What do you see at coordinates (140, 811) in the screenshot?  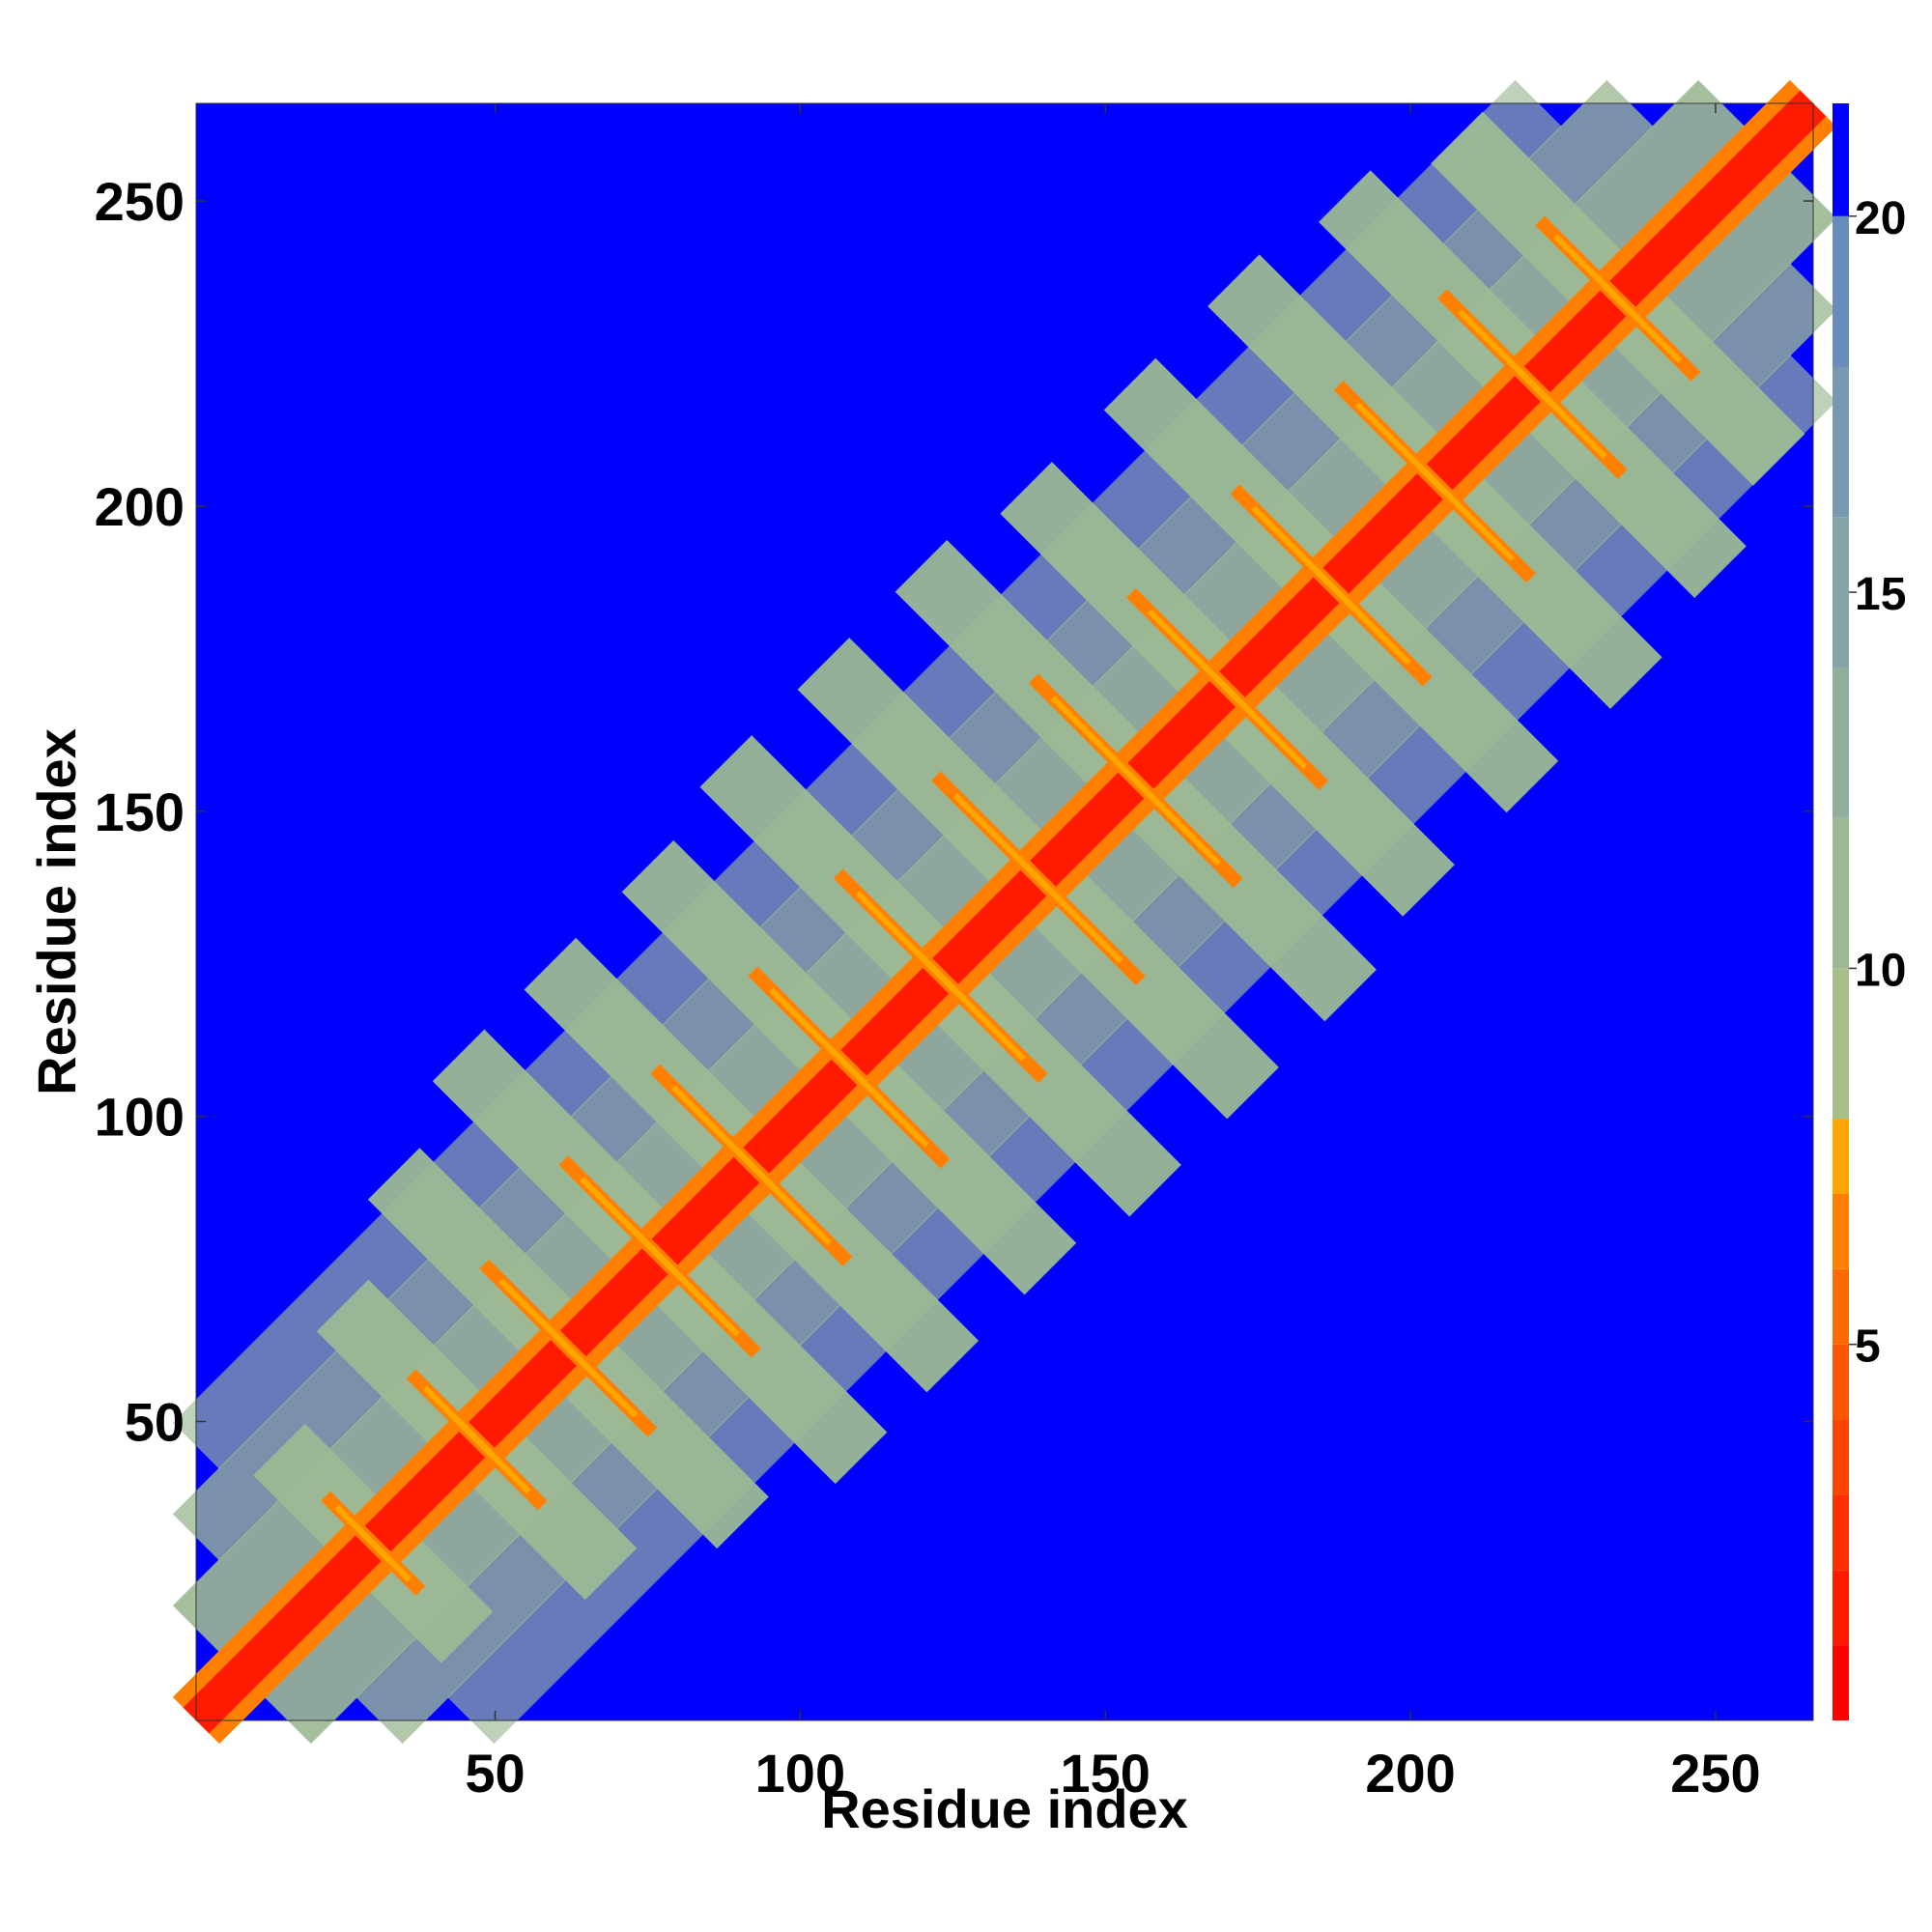 I see `y-tick-label-150: 150` at bounding box center [140, 811].